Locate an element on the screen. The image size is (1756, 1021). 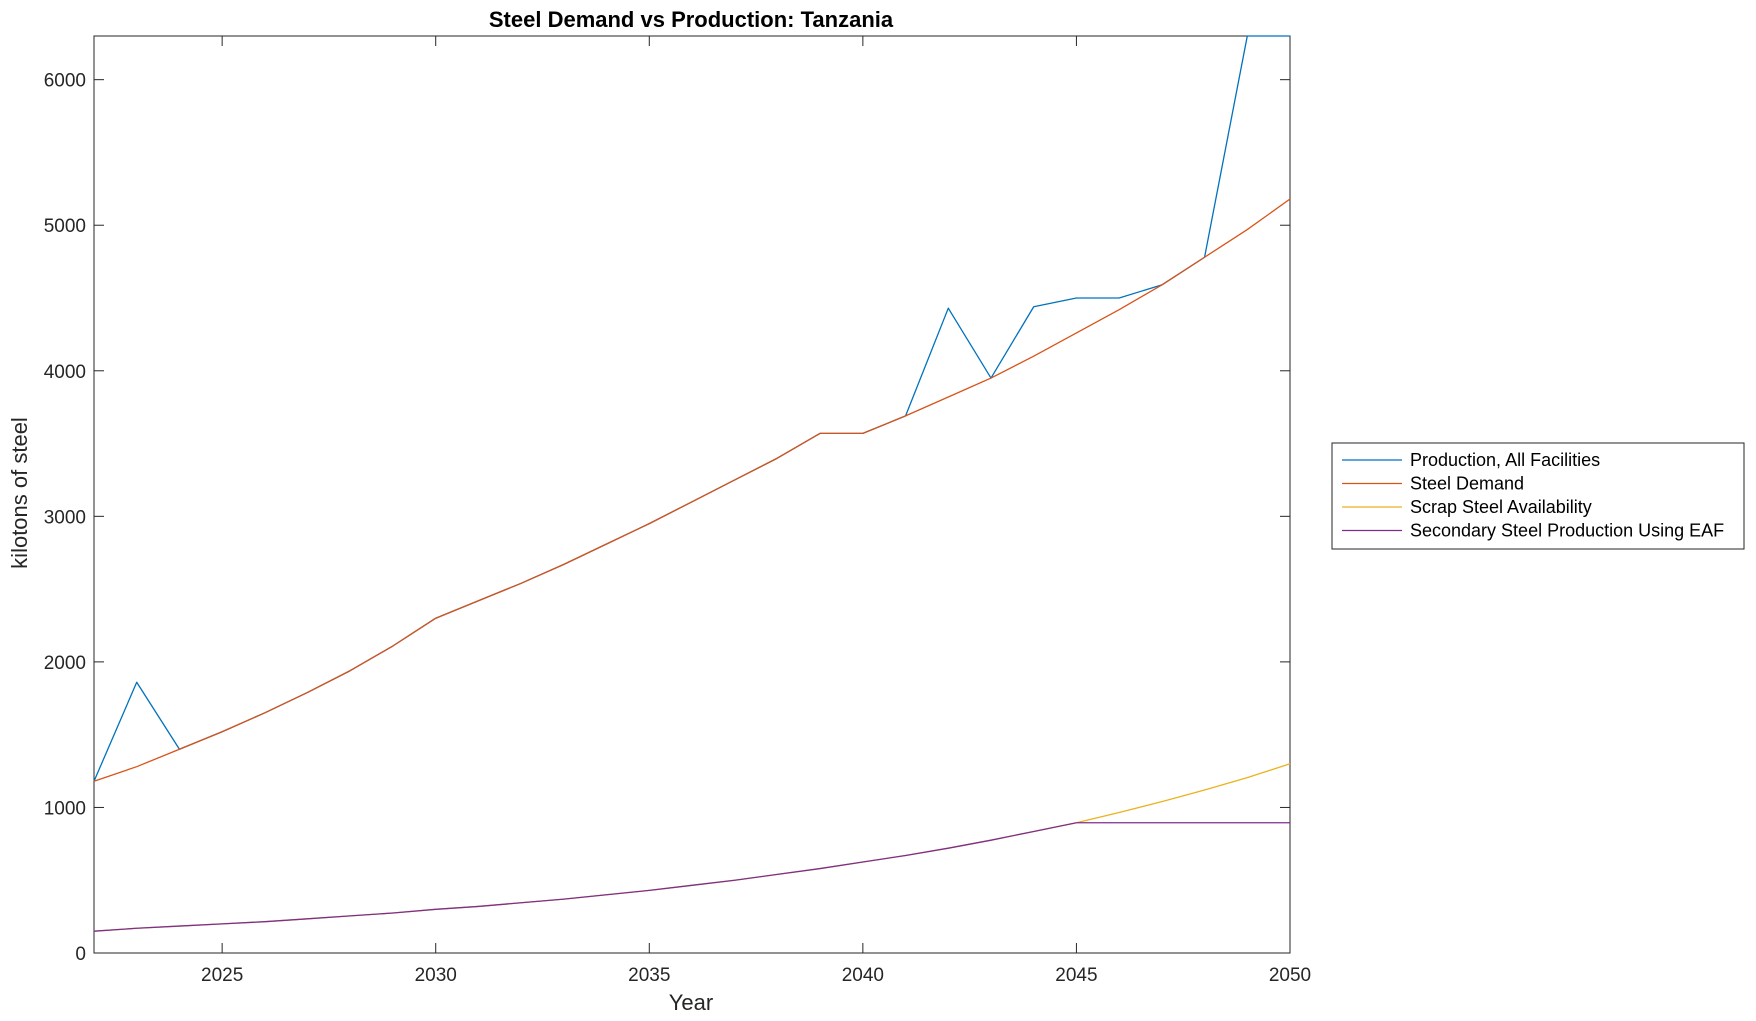
y-tick-label: 5000 is located at coordinates (65, 226).